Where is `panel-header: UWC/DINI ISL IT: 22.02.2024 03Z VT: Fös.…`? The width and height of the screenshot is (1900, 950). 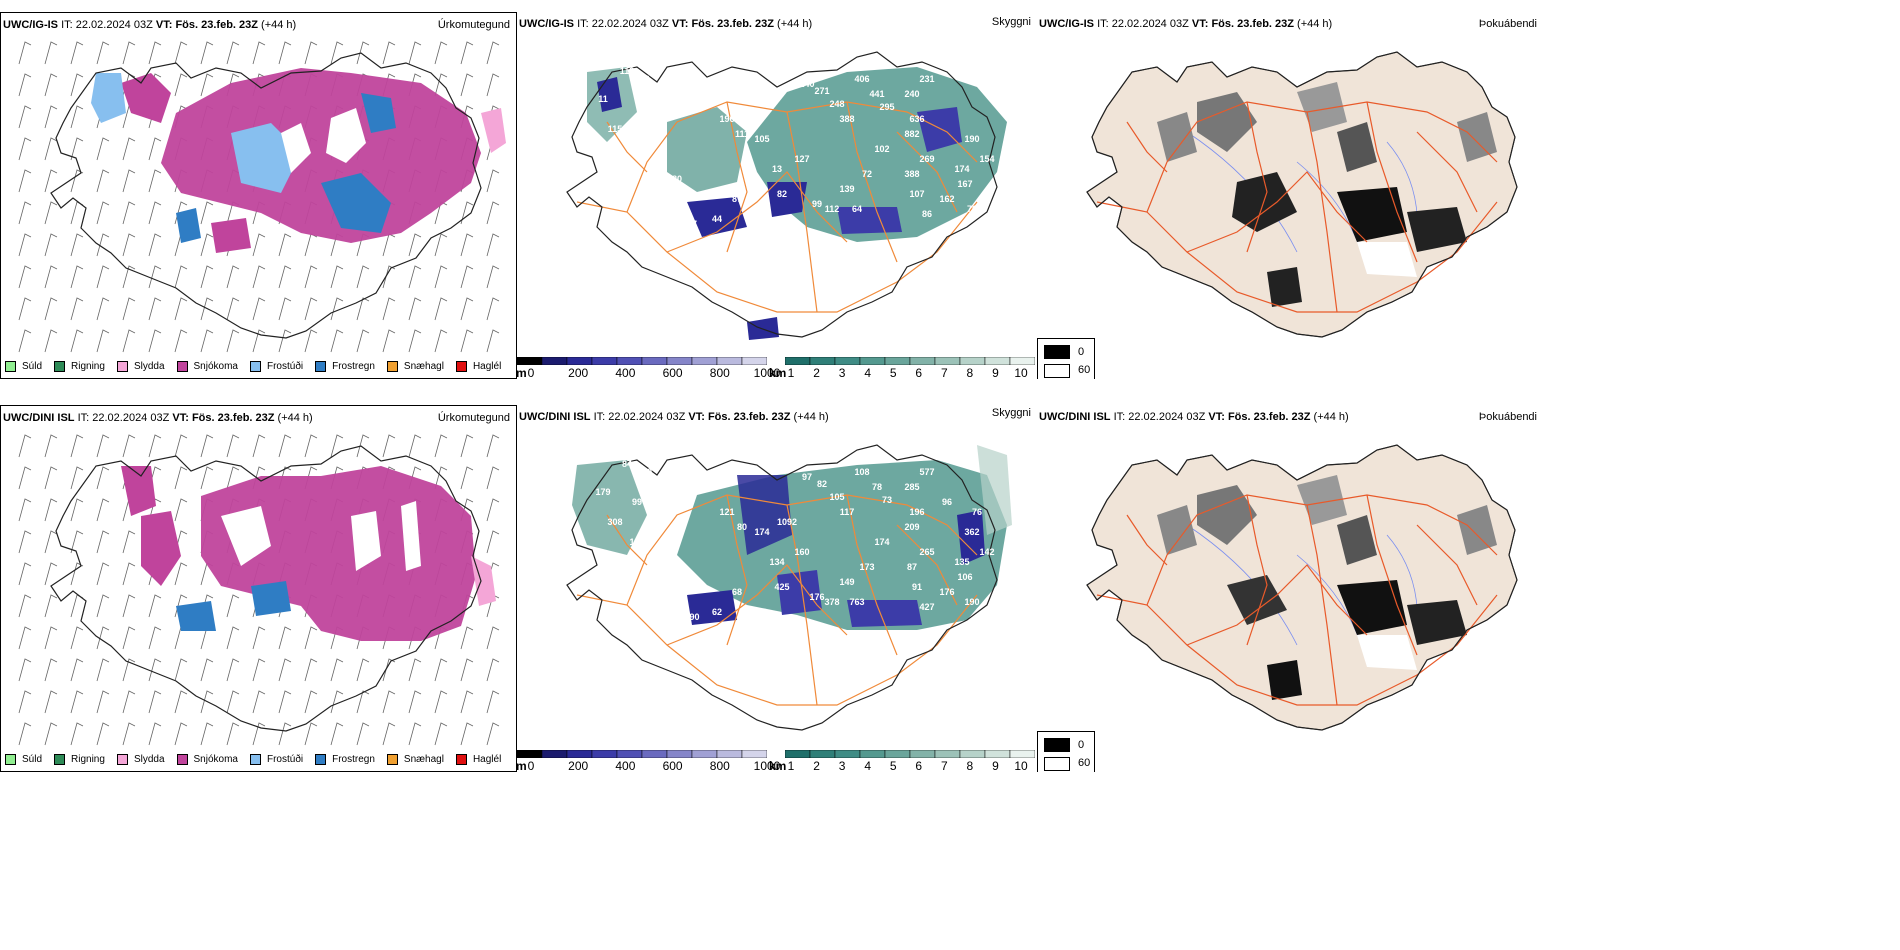
panel-header: UWC/DINI ISL IT: 22.02.2024 03Z VT: Fös.… is located at coordinates (776, 416).